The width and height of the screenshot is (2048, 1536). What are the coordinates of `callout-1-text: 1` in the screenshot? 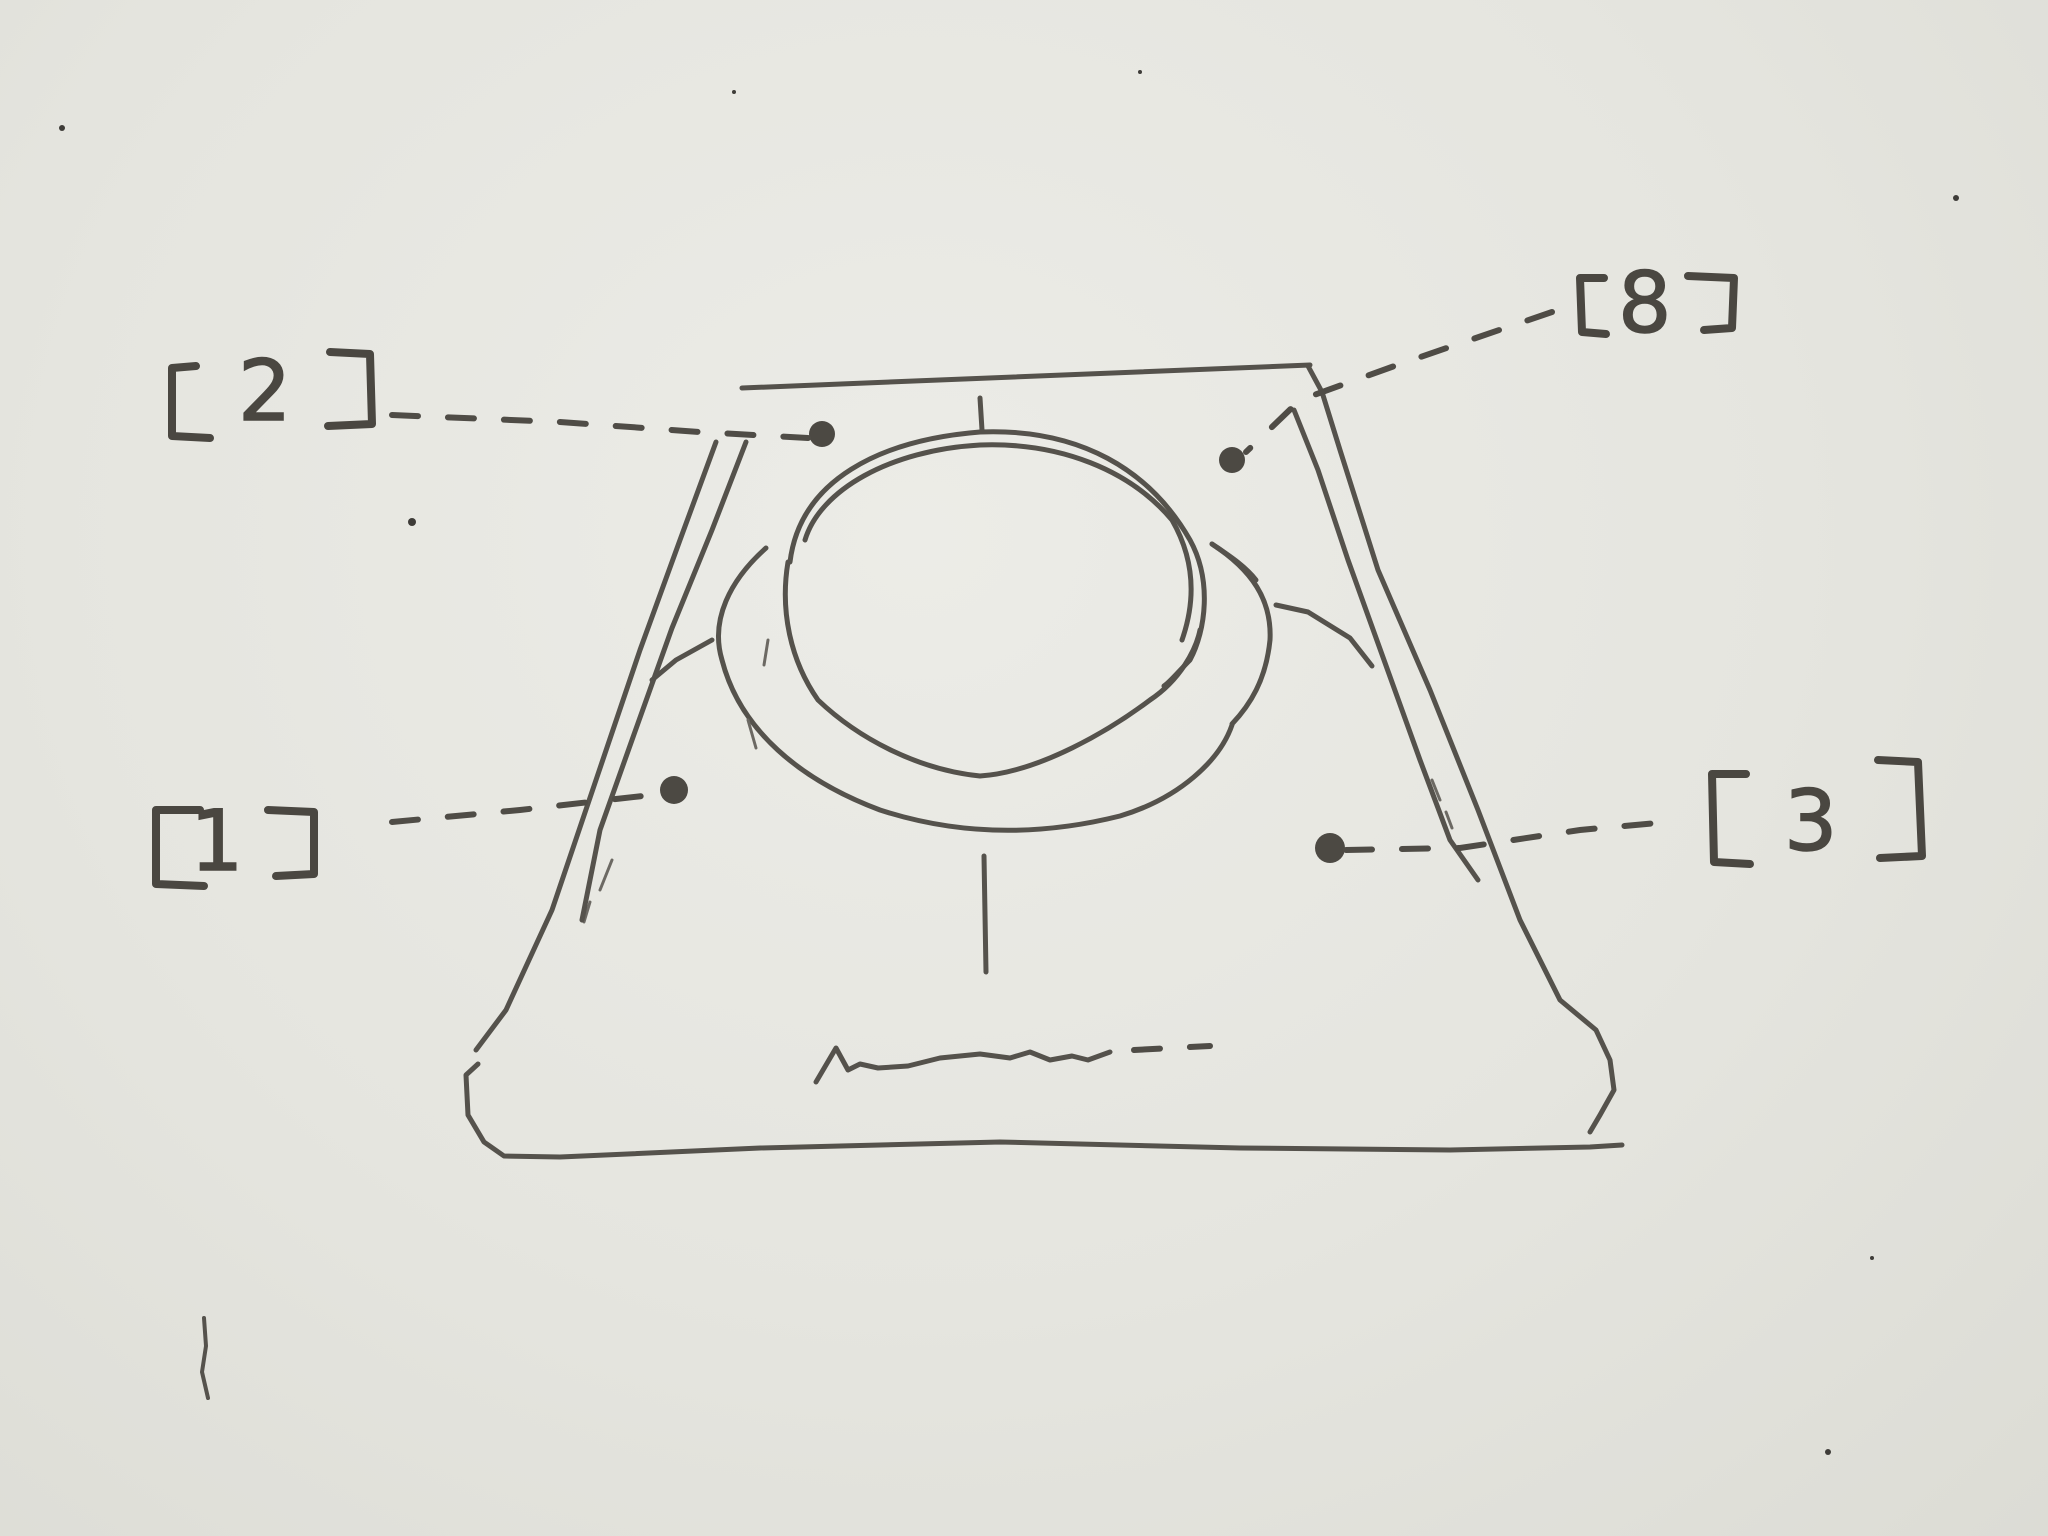 It's located at (216, 841).